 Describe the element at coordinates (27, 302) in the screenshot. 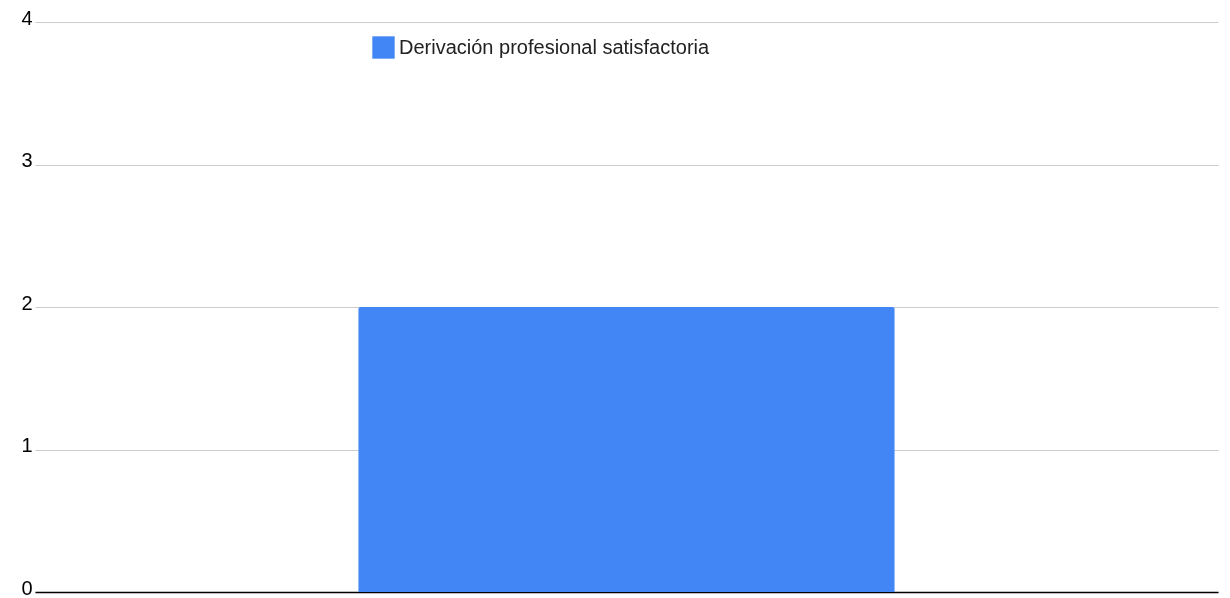

I see `y-tick-label: 2` at that location.